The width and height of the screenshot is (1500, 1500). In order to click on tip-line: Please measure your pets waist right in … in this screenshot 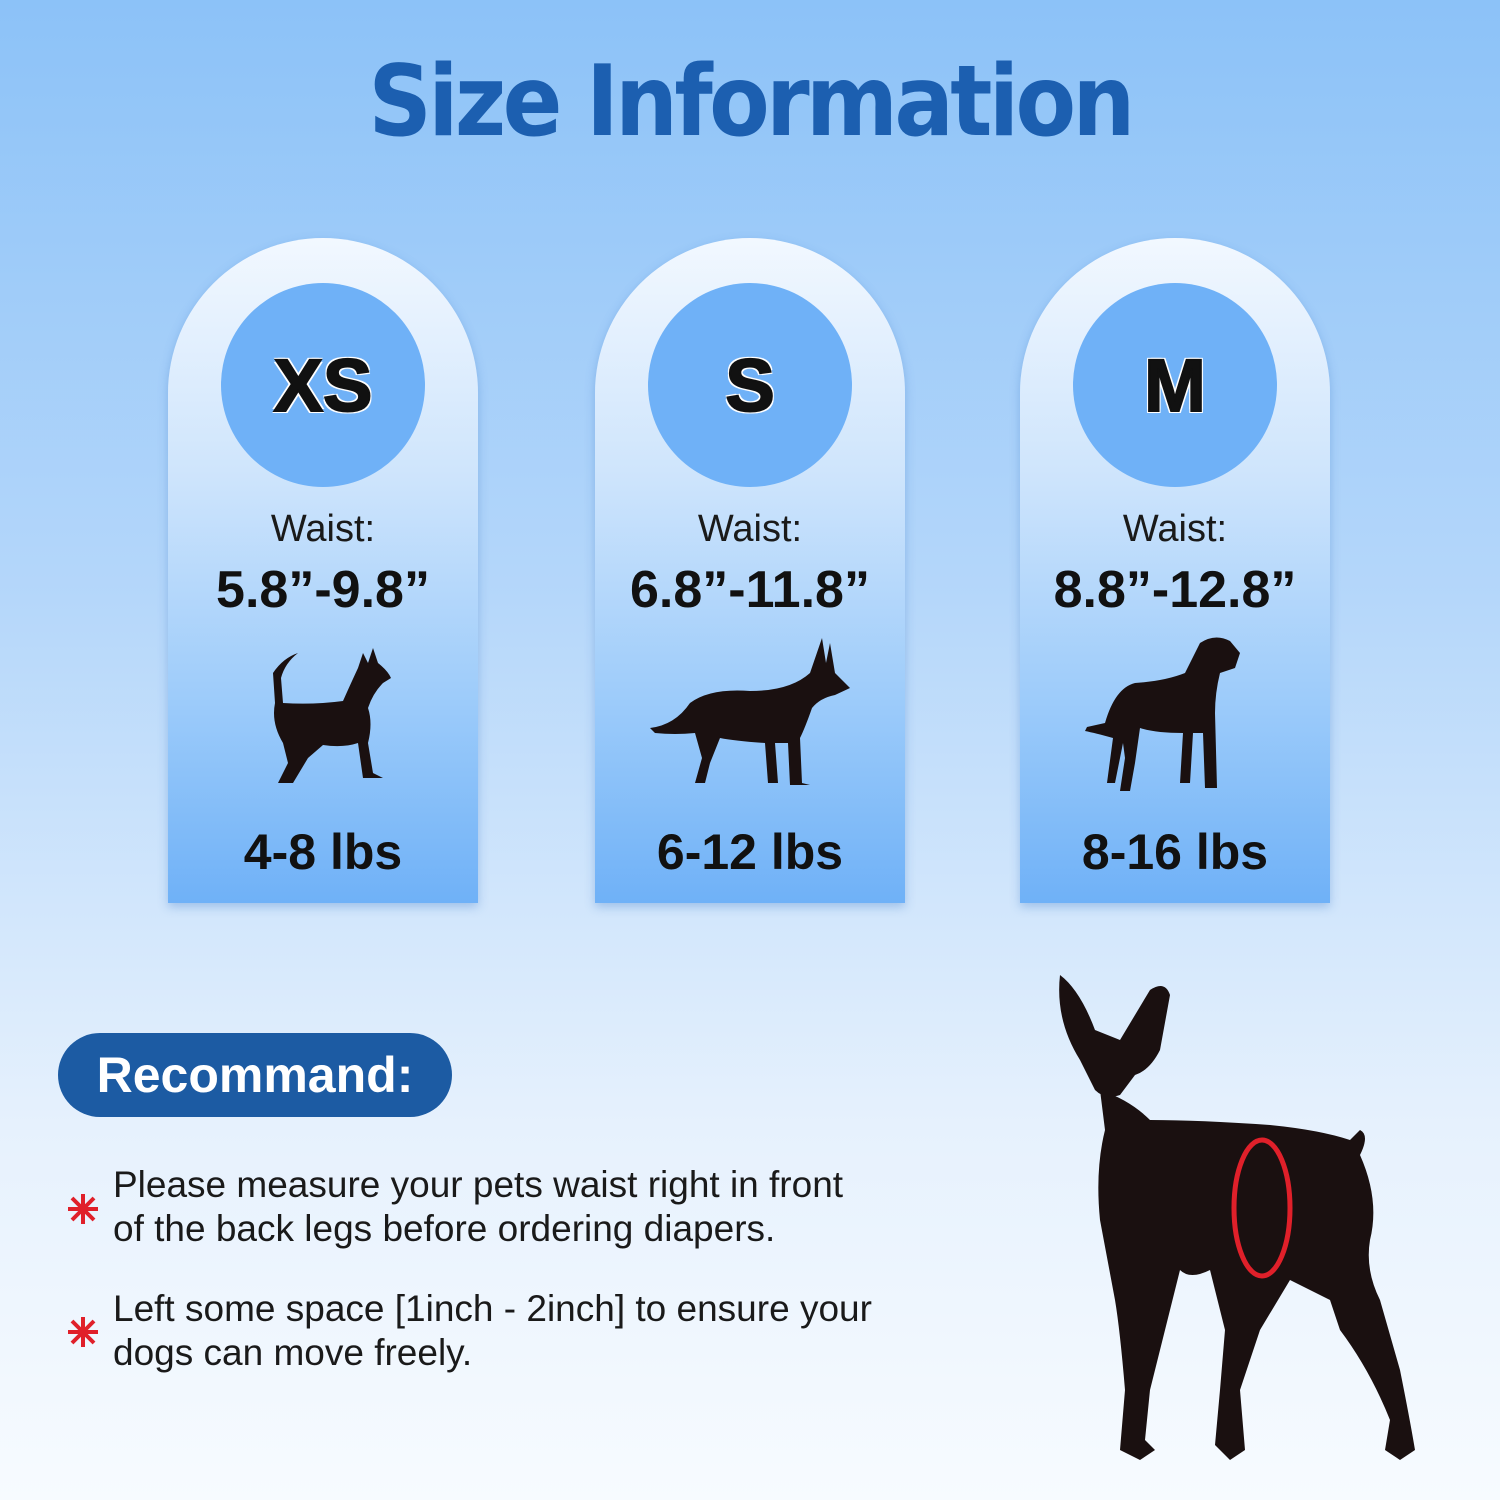, I will do `click(478, 1184)`.